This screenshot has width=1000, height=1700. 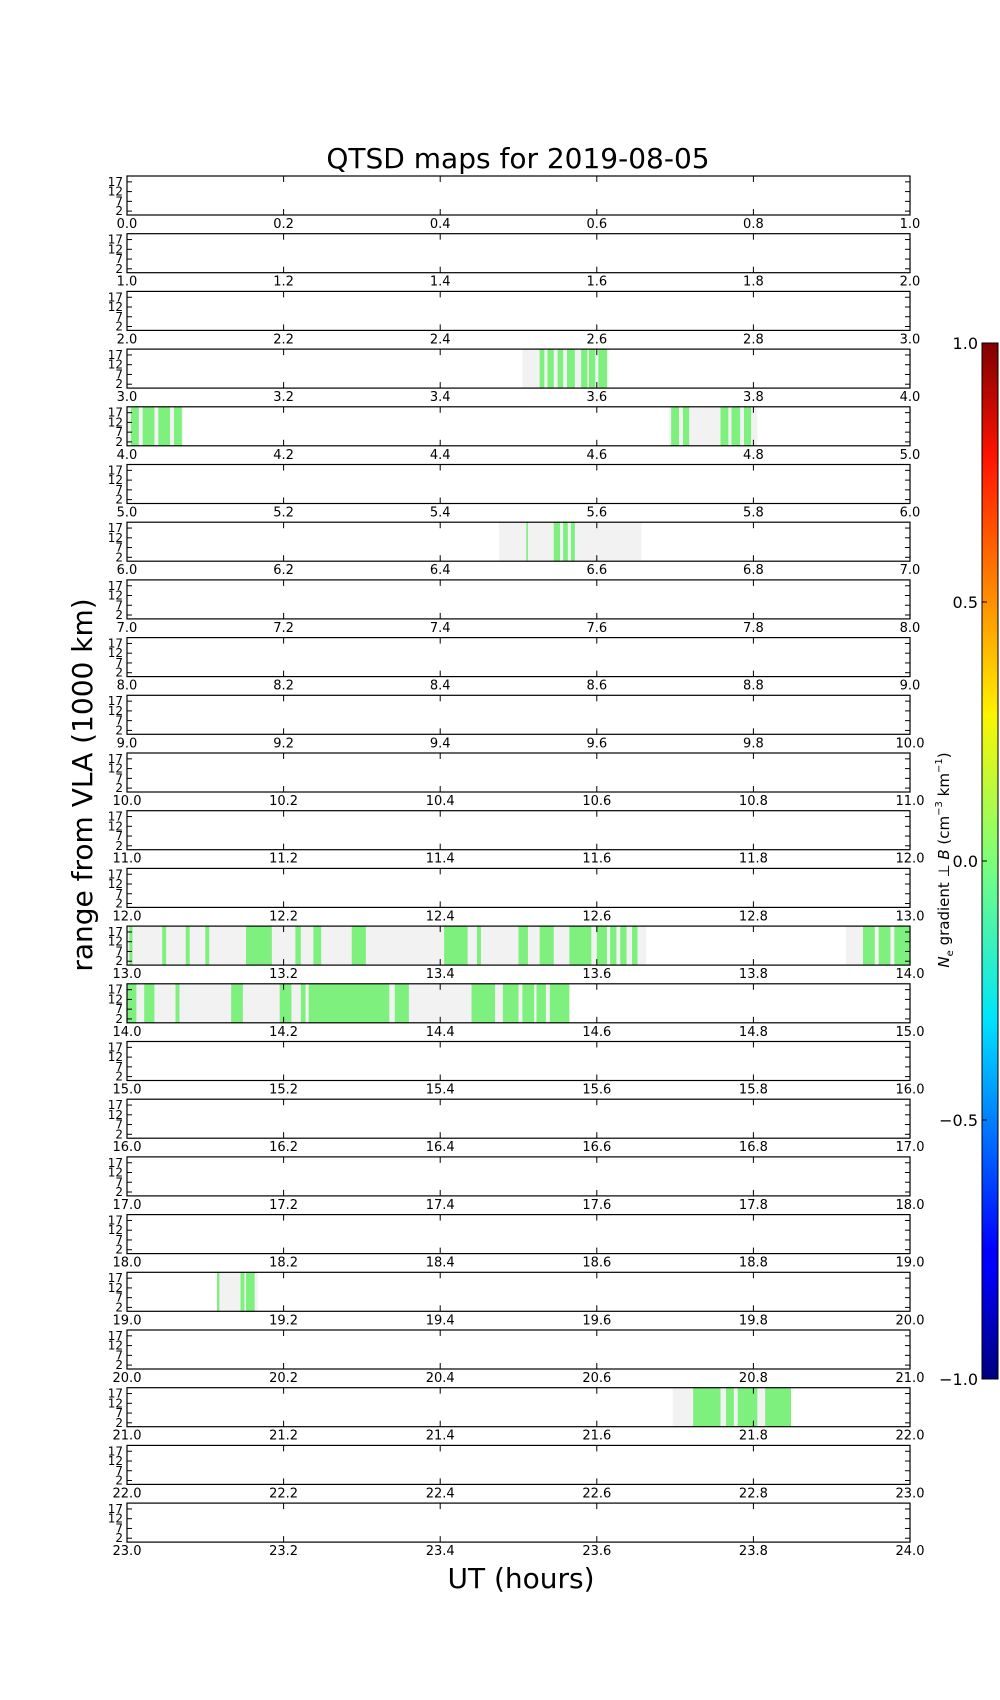 What do you see at coordinates (753, 513) in the screenshot?
I see `x-tick-label: 5.8` at bounding box center [753, 513].